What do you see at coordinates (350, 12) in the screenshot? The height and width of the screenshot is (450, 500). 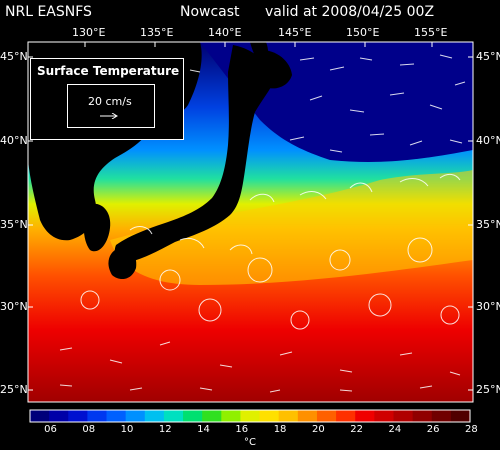 I see `header-valid-time: valid at 2008/04/25 00Z` at bounding box center [350, 12].